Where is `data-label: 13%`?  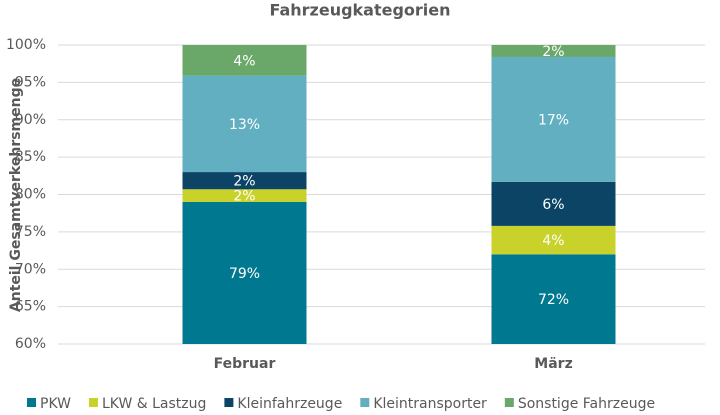
data-label: 13% is located at coordinates (244, 125).